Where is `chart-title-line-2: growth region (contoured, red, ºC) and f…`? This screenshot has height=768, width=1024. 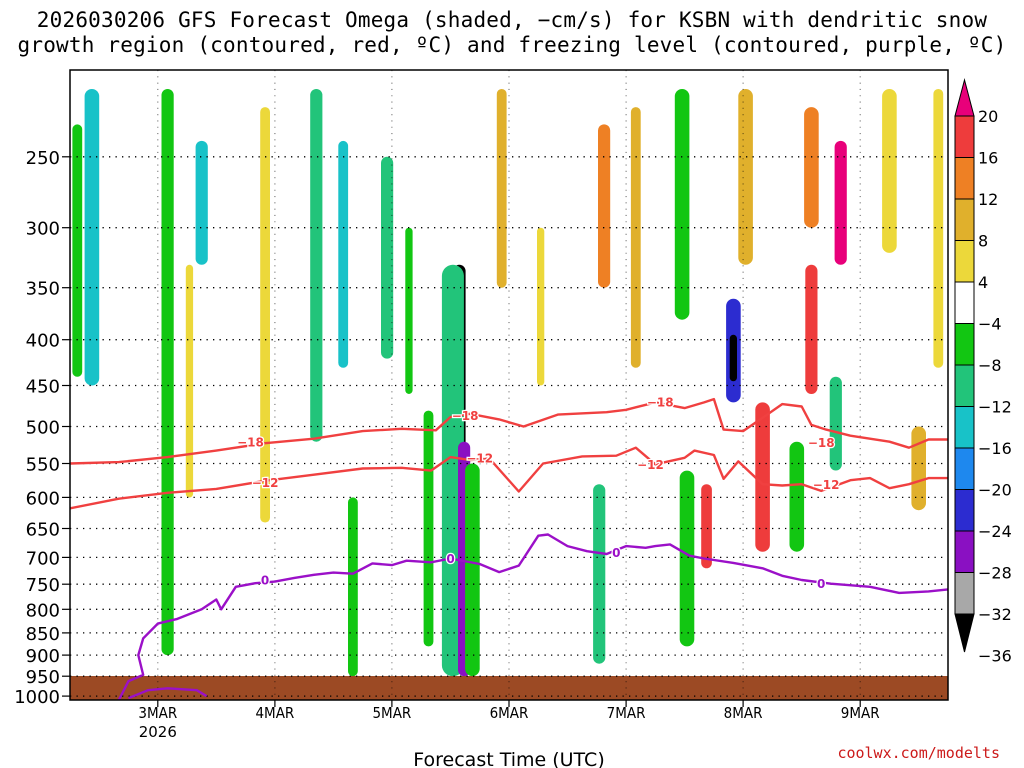 chart-title-line-2: growth region (contoured, red, ºC) and f… is located at coordinates (512, 45).